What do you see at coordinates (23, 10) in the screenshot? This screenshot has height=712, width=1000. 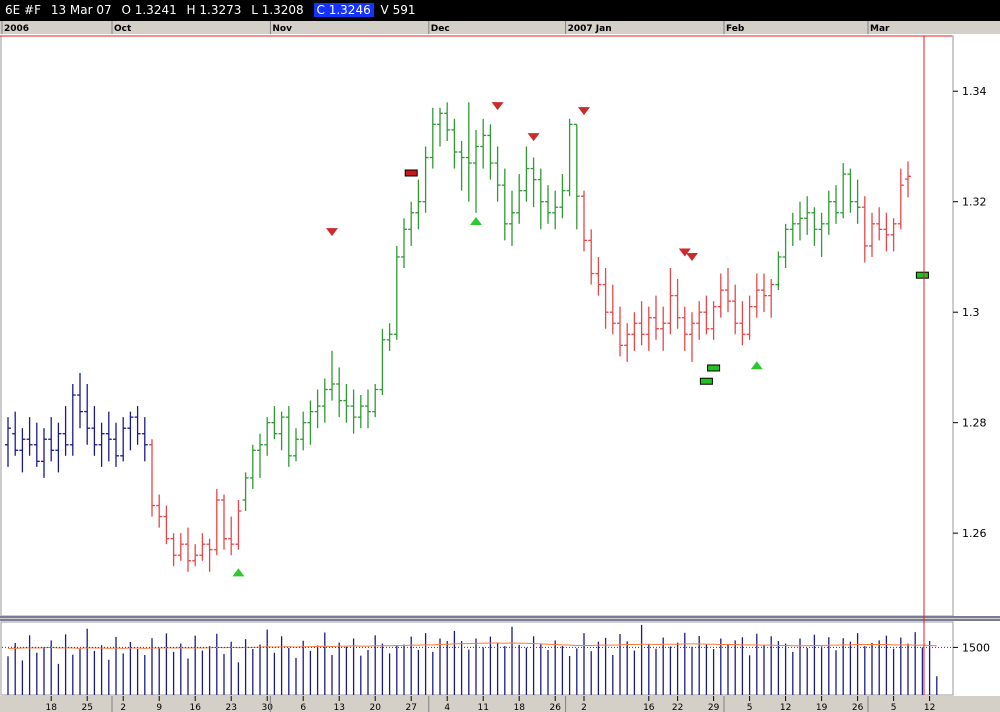 I see `symbol-label: 6E #F` at bounding box center [23, 10].